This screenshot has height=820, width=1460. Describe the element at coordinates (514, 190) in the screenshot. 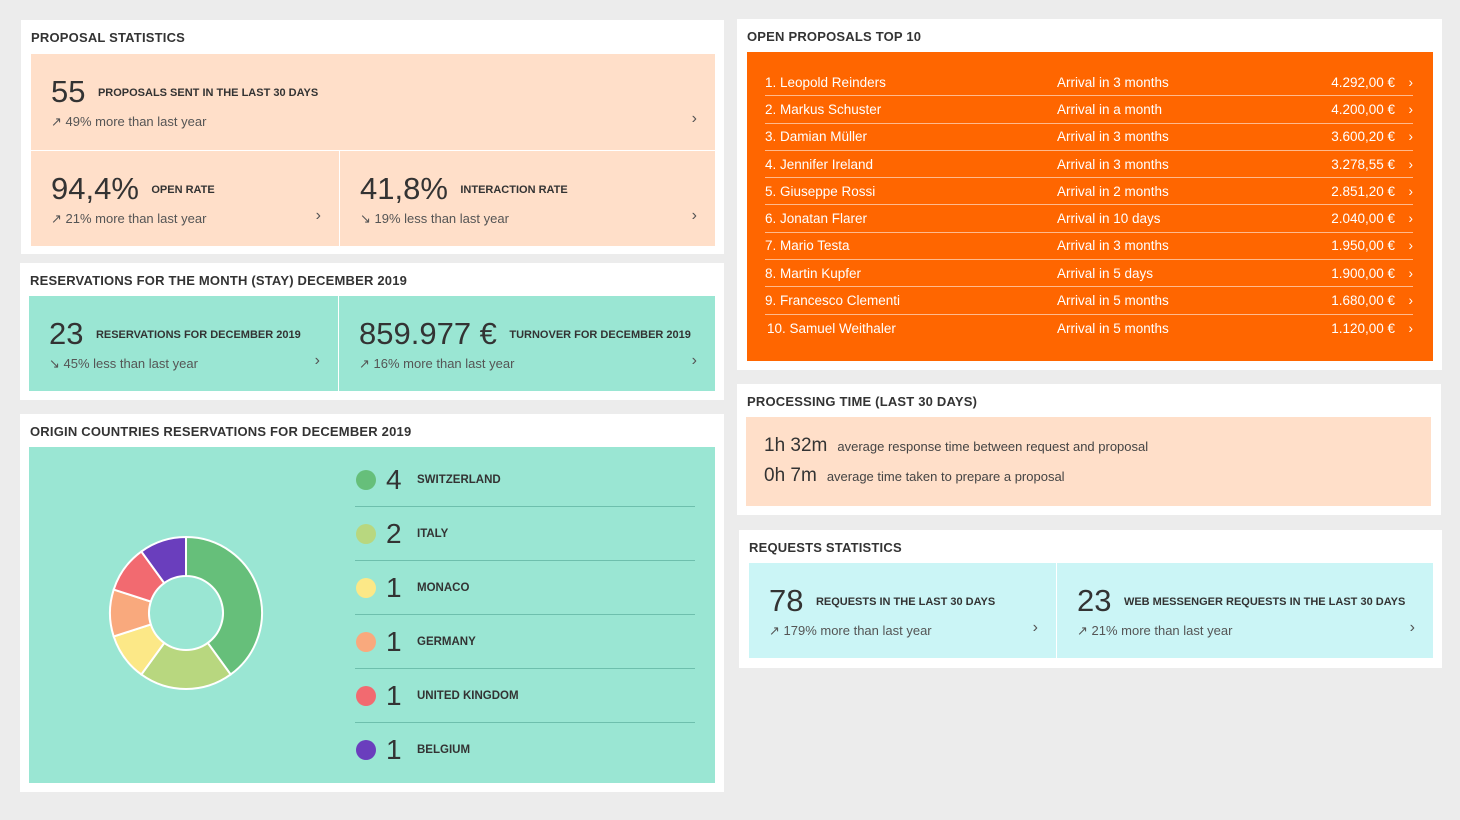

I see `interaction-rate-label: INTERACTION RATE` at that location.